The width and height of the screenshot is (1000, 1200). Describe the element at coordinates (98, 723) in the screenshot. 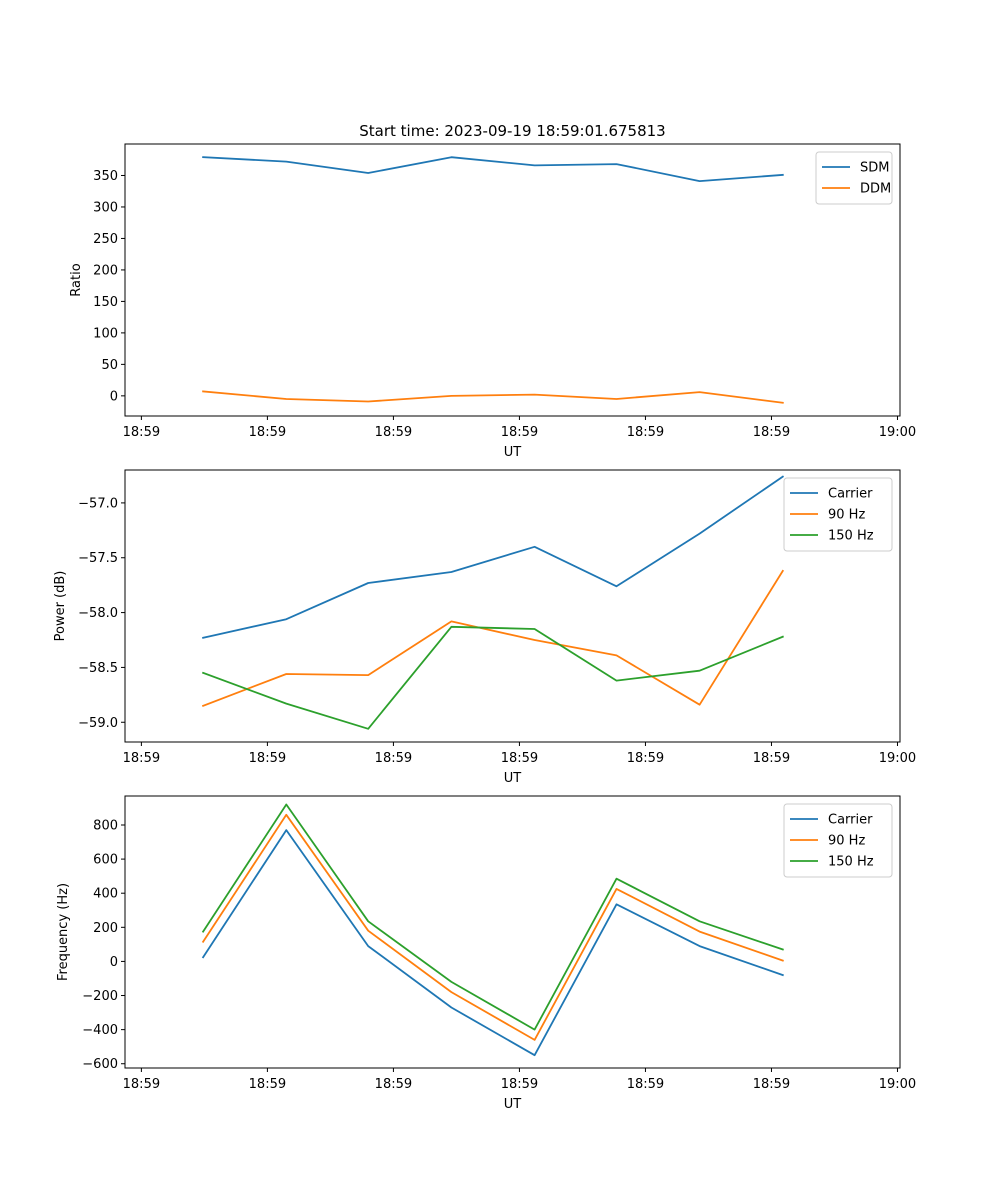

I see `y-tick-label: −59.0` at that location.